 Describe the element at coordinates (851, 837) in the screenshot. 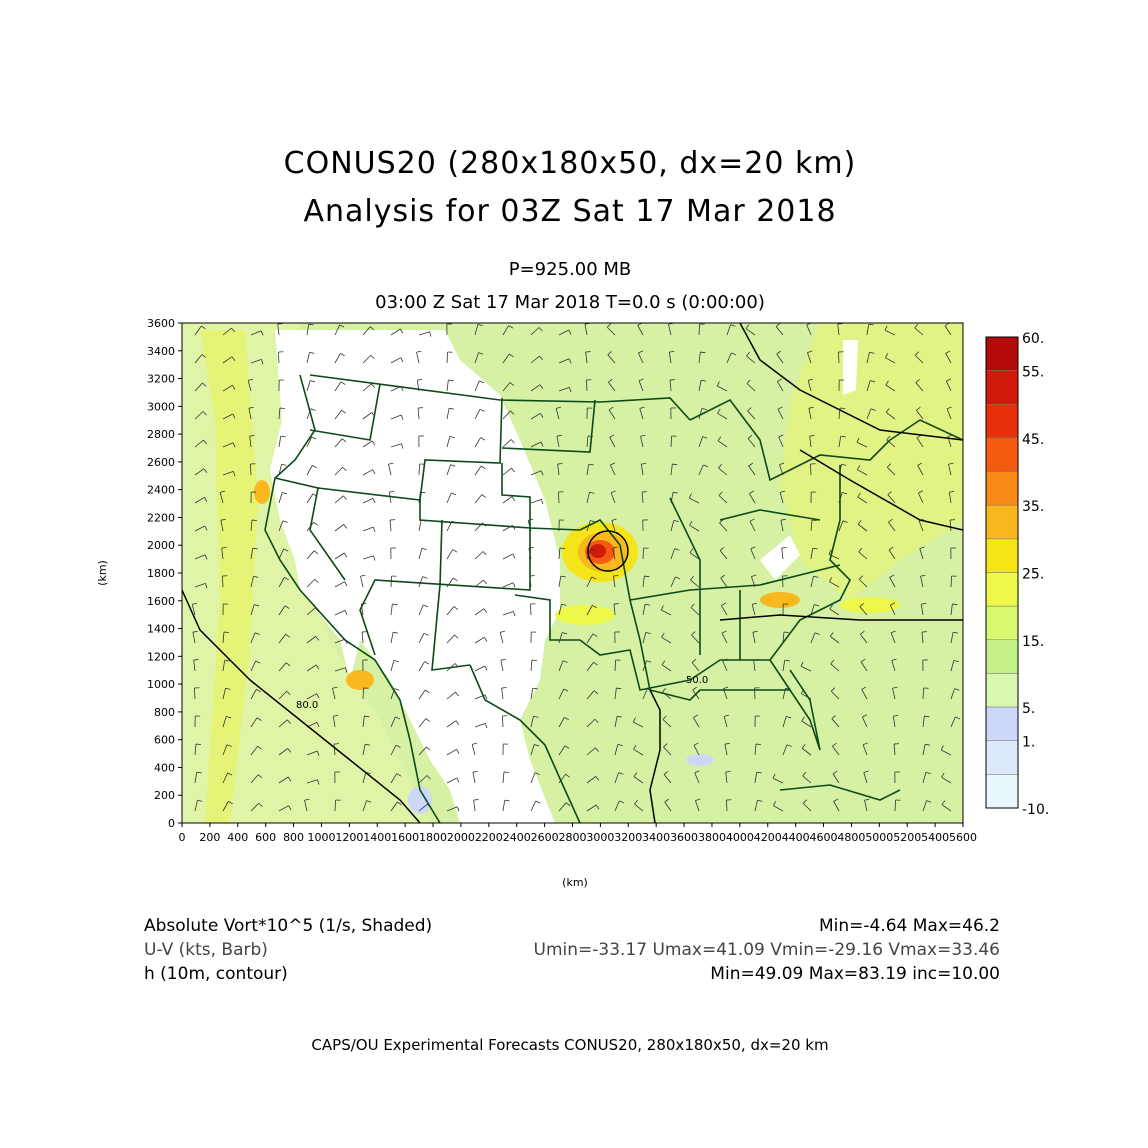

I see `x-tick-label: 4800` at that location.